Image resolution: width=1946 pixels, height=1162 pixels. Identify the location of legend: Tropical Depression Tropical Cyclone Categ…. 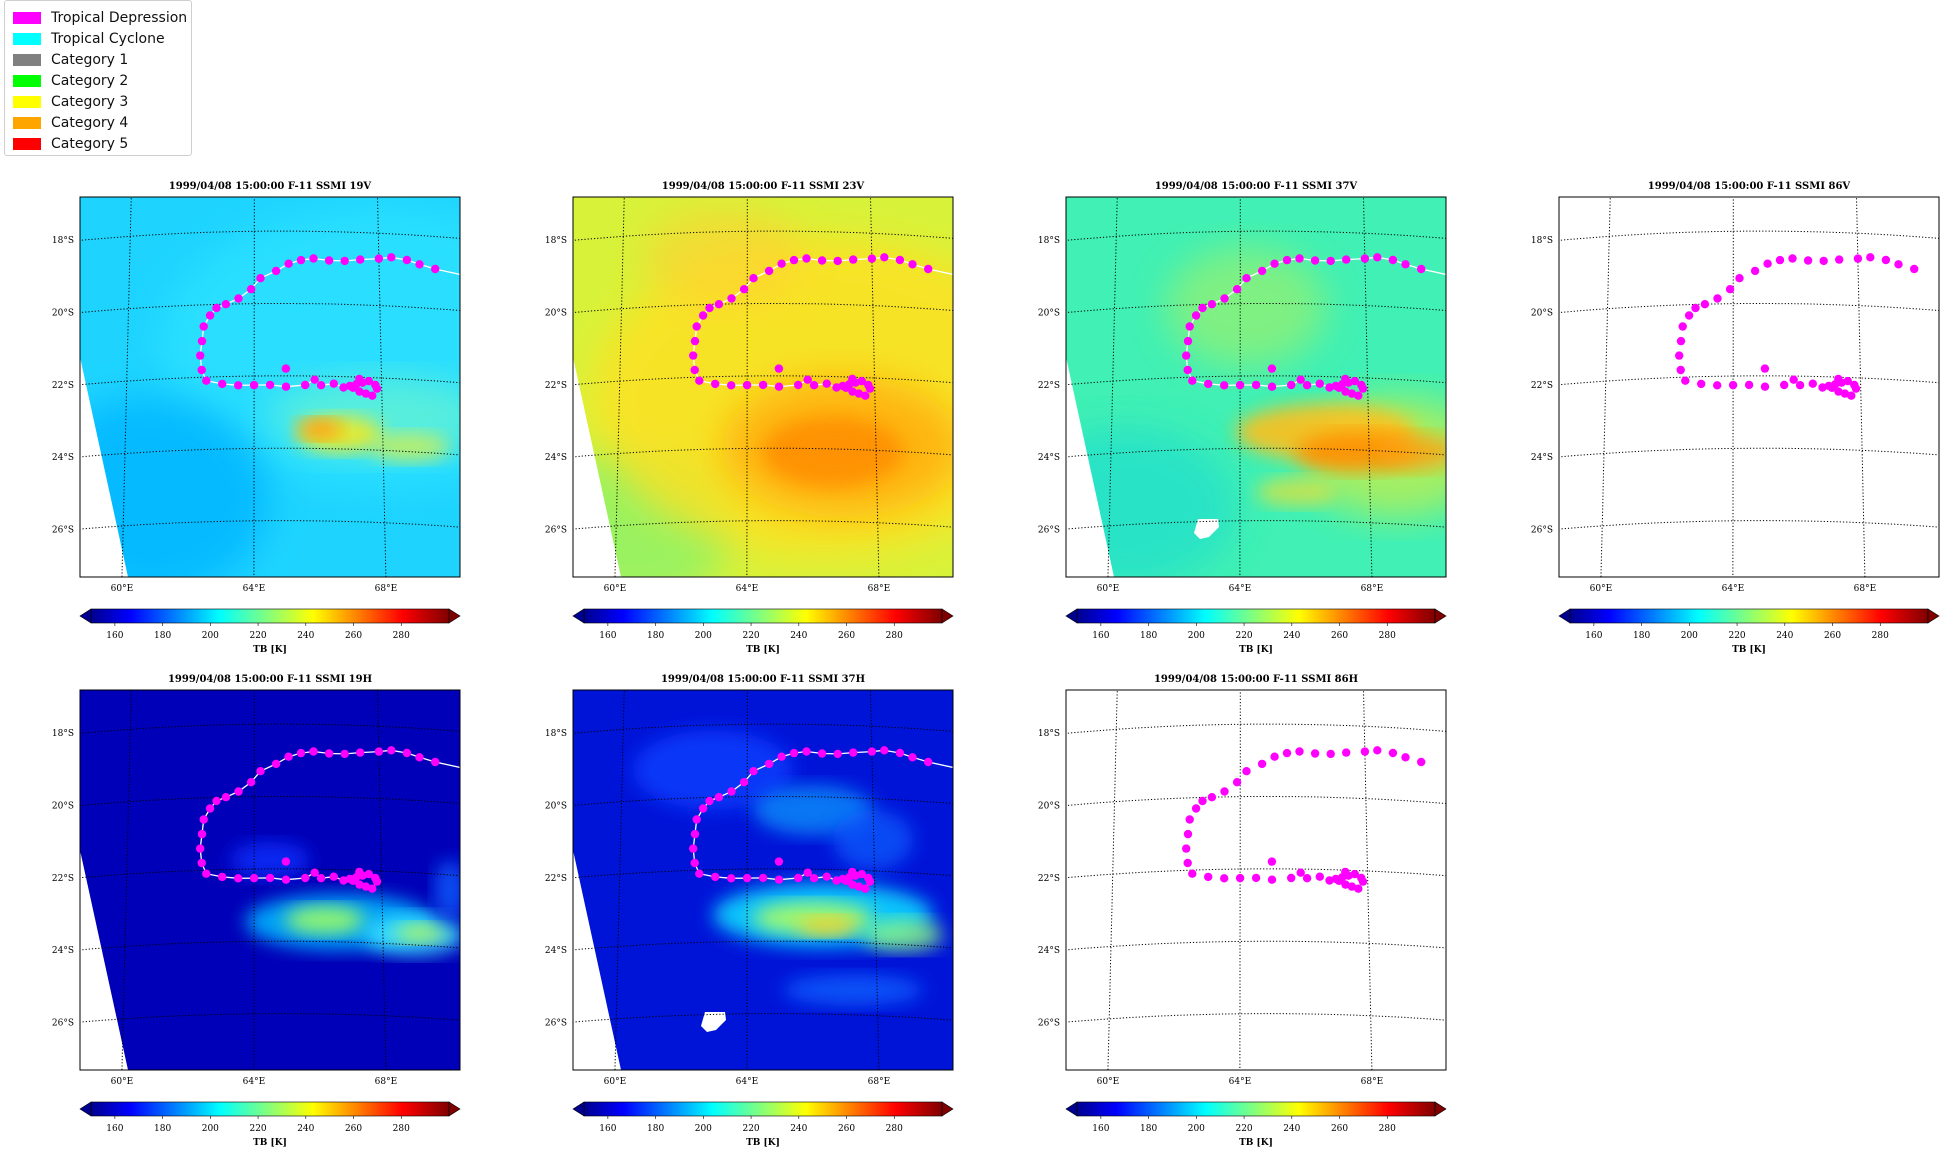
(98, 78).